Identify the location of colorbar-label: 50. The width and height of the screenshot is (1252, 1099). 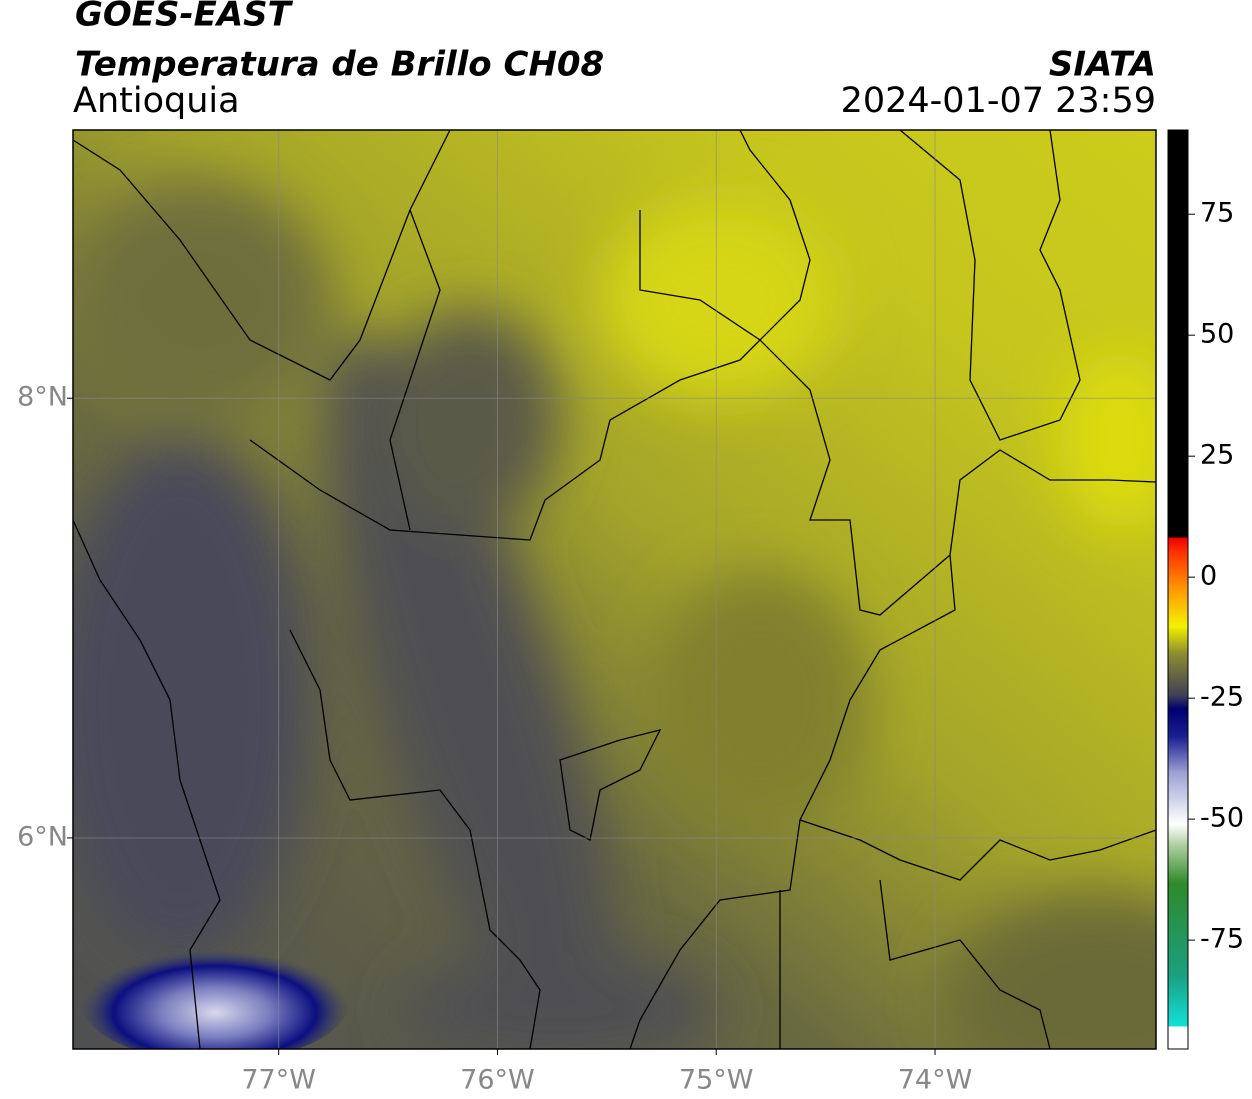
(1217, 334).